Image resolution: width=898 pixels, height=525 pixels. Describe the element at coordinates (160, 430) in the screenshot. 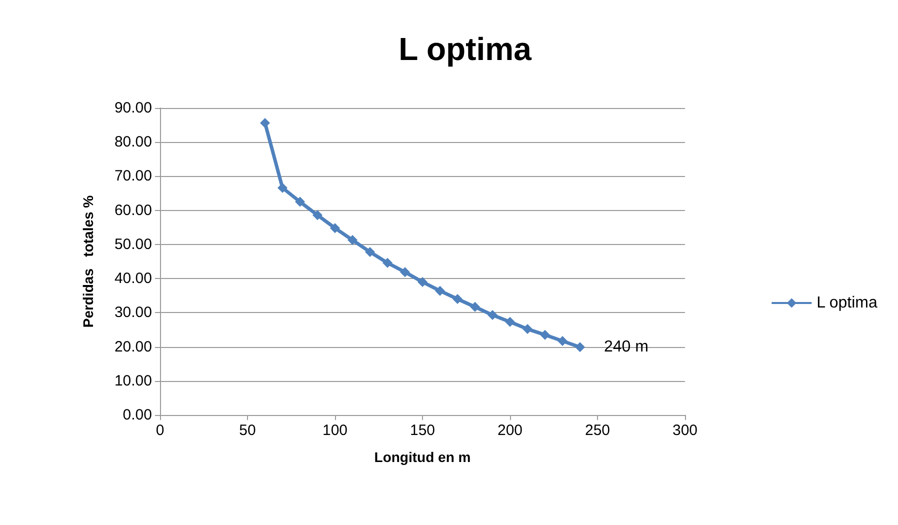

I see `x-tick-label: 0` at that location.